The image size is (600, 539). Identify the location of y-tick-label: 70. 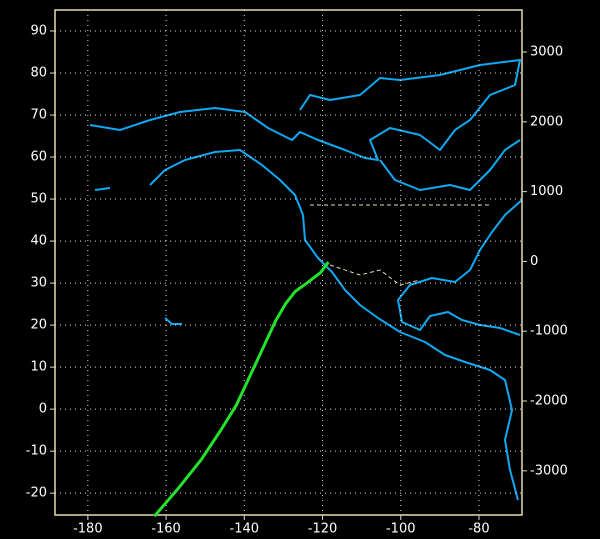
(38, 115).